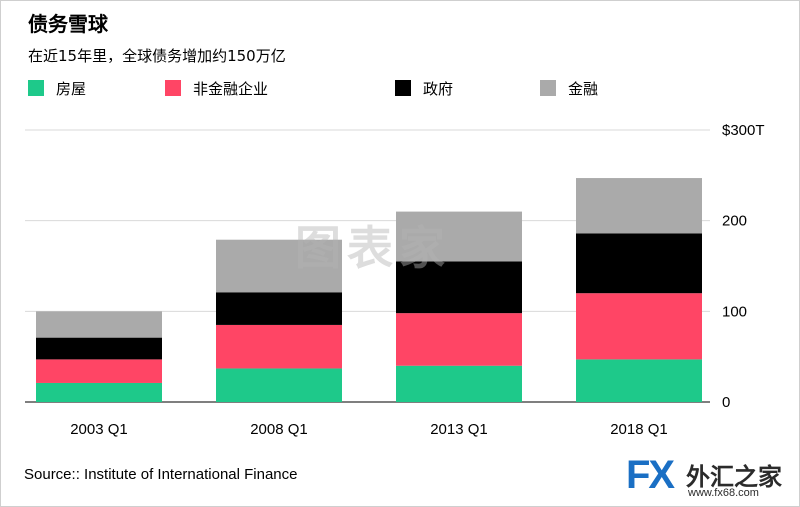 This screenshot has height=507, width=800. Describe the element at coordinates (734, 221) in the screenshot. I see `y-tick-label: 200` at that location.